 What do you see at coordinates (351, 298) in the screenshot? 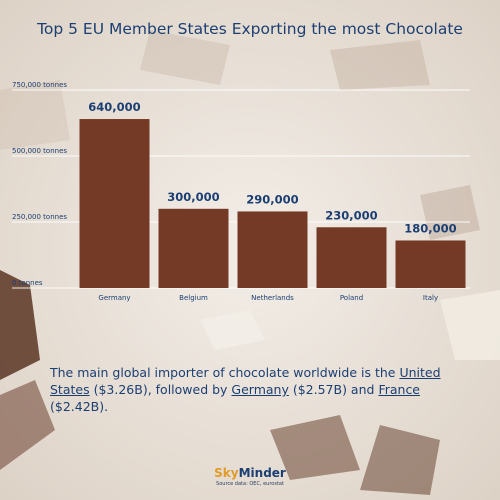
I see `x-tick-label: Poland` at bounding box center [351, 298].